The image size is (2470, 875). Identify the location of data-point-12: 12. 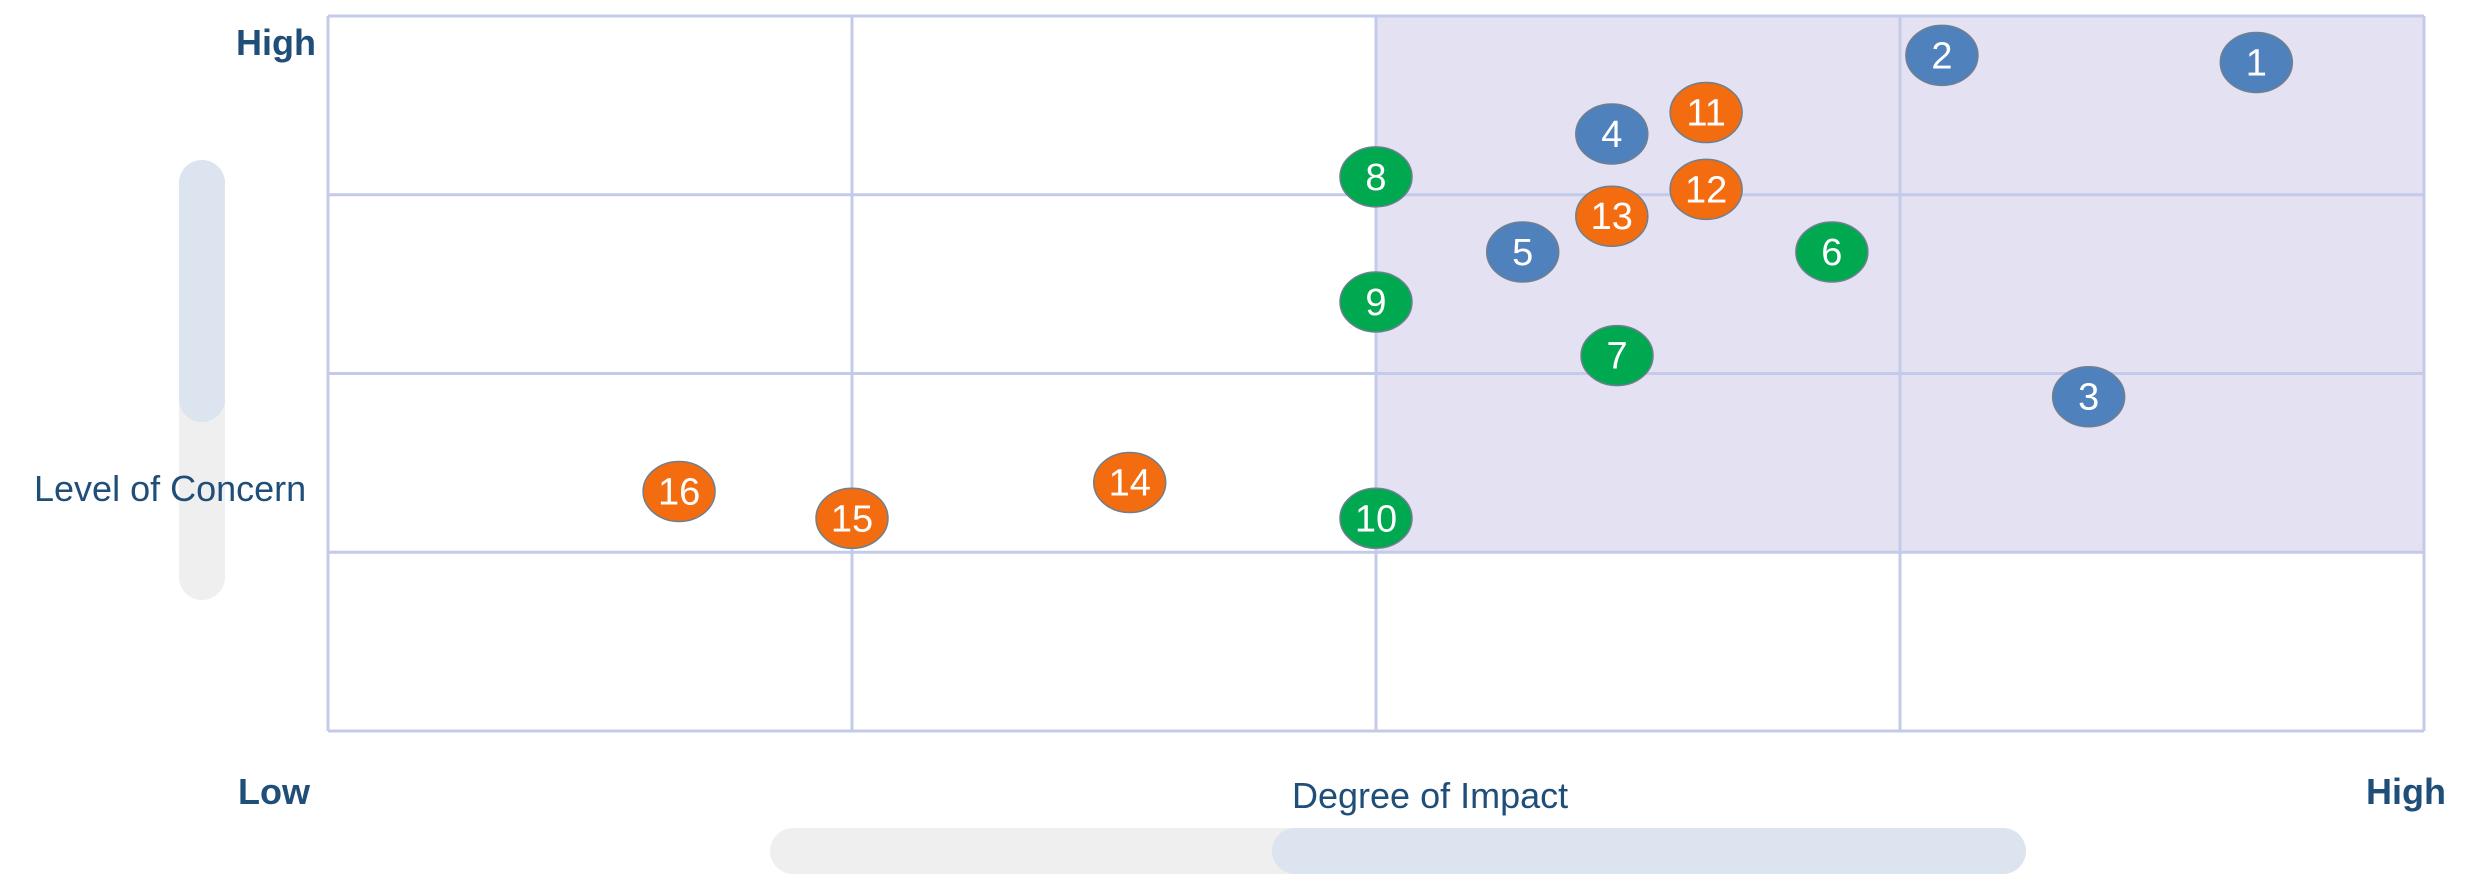
(1706, 189).